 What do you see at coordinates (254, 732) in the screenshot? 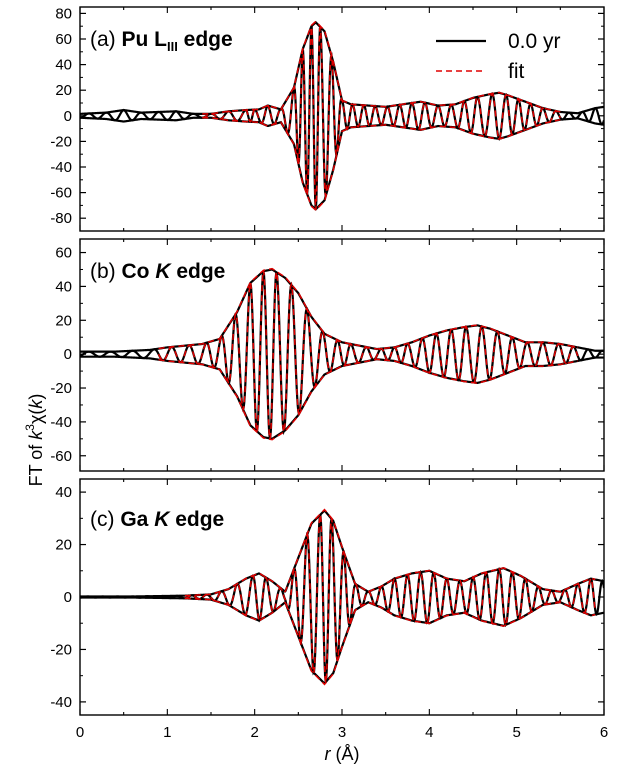
I see `x-tick-label: 2` at bounding box center [254, 732].